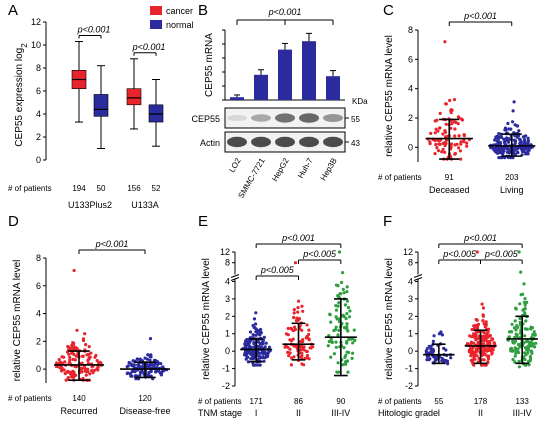 The width and height of the screenshot is (550, 431). What do you see at coordinates (220, 401) in the screenshot?
I see `panel-e-patients-label: # of patients` at bounding box center [220, 401].